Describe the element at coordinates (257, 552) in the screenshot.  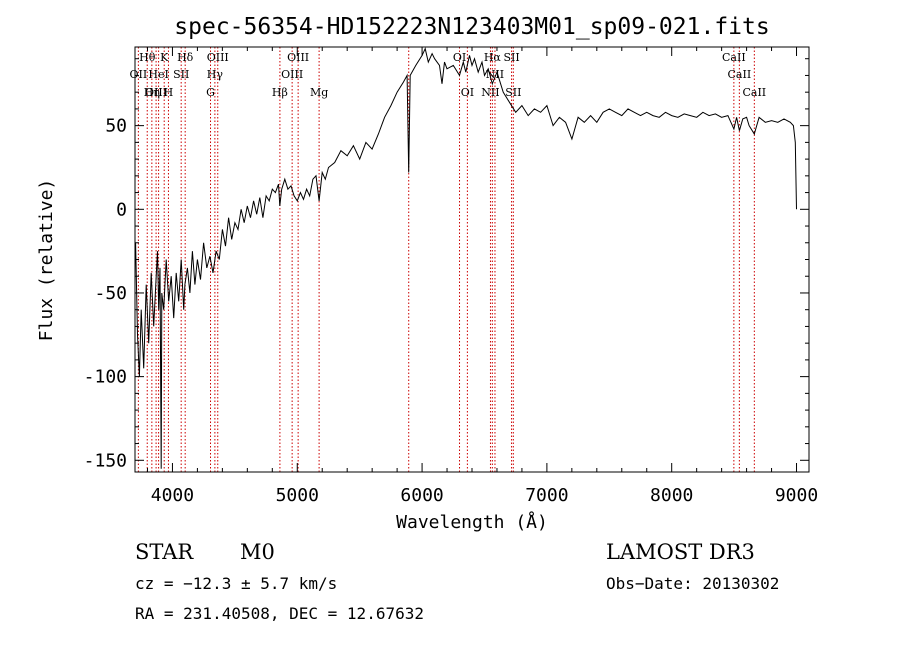
I see `object-subclass: M0` at that location.